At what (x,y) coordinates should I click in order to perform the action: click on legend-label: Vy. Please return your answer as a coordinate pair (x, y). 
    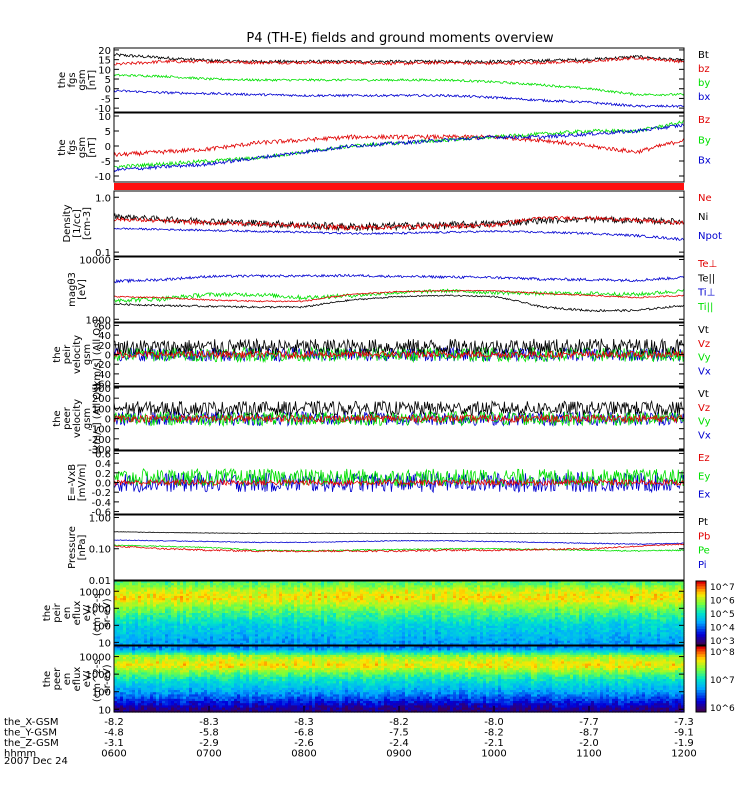
    Looking at the image, I should click on (704, 358).